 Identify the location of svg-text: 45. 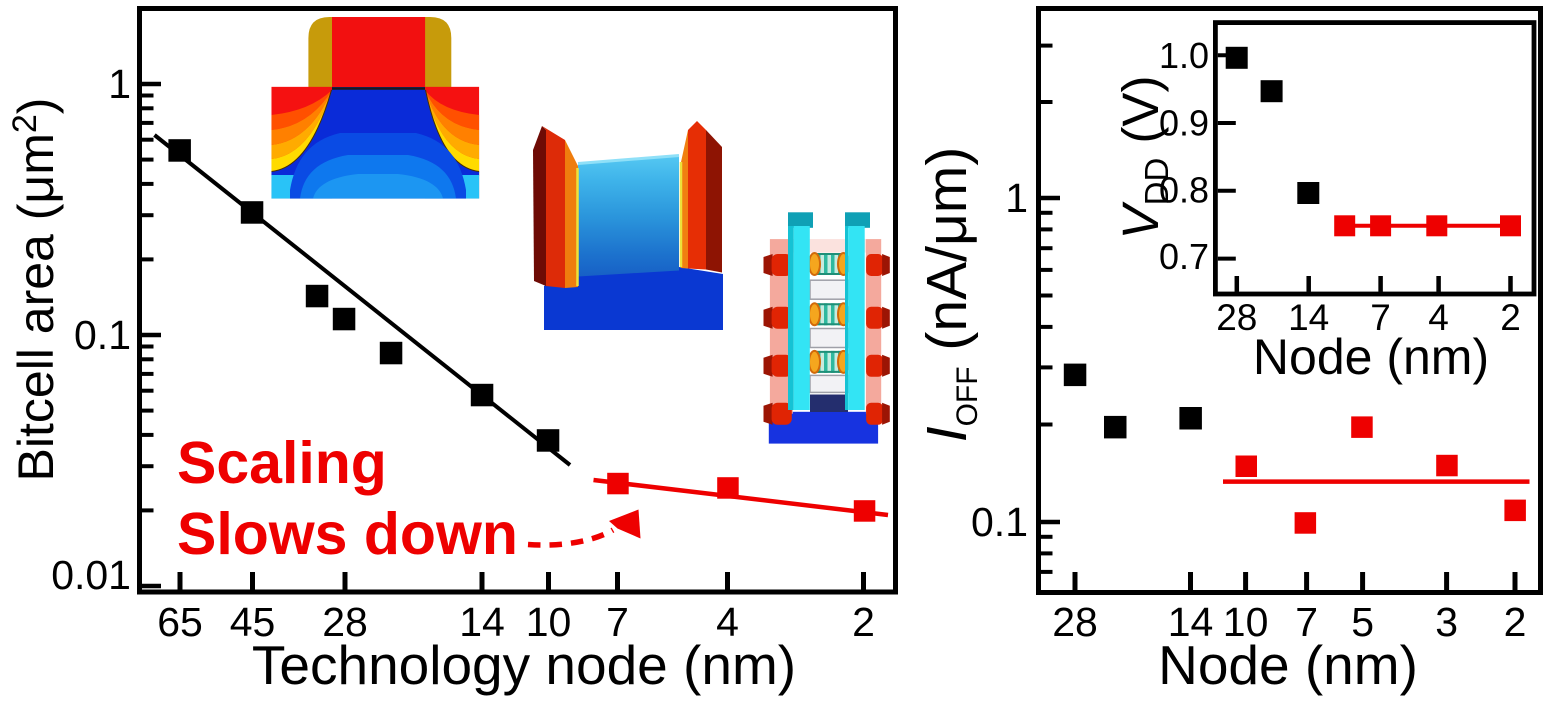
(253, 622).